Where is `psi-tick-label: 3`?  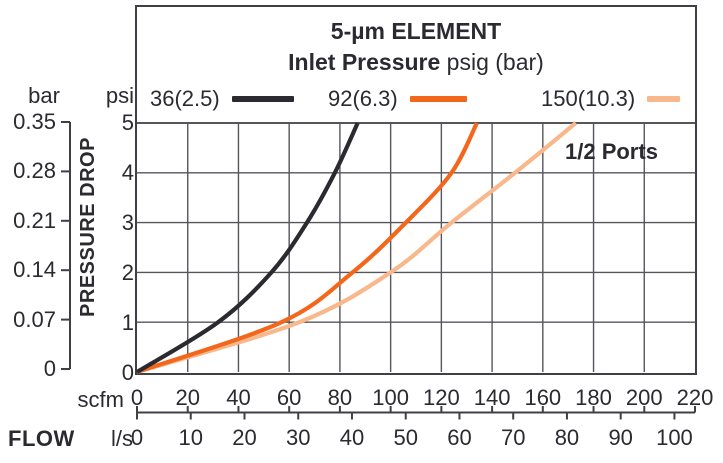 psi-tick-label: 3 is located at coordinates (127, 222).